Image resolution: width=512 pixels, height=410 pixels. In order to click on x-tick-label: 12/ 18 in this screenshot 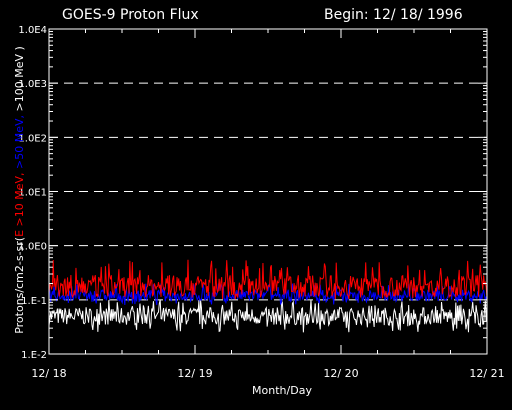, I will do `click(48, 373)`.